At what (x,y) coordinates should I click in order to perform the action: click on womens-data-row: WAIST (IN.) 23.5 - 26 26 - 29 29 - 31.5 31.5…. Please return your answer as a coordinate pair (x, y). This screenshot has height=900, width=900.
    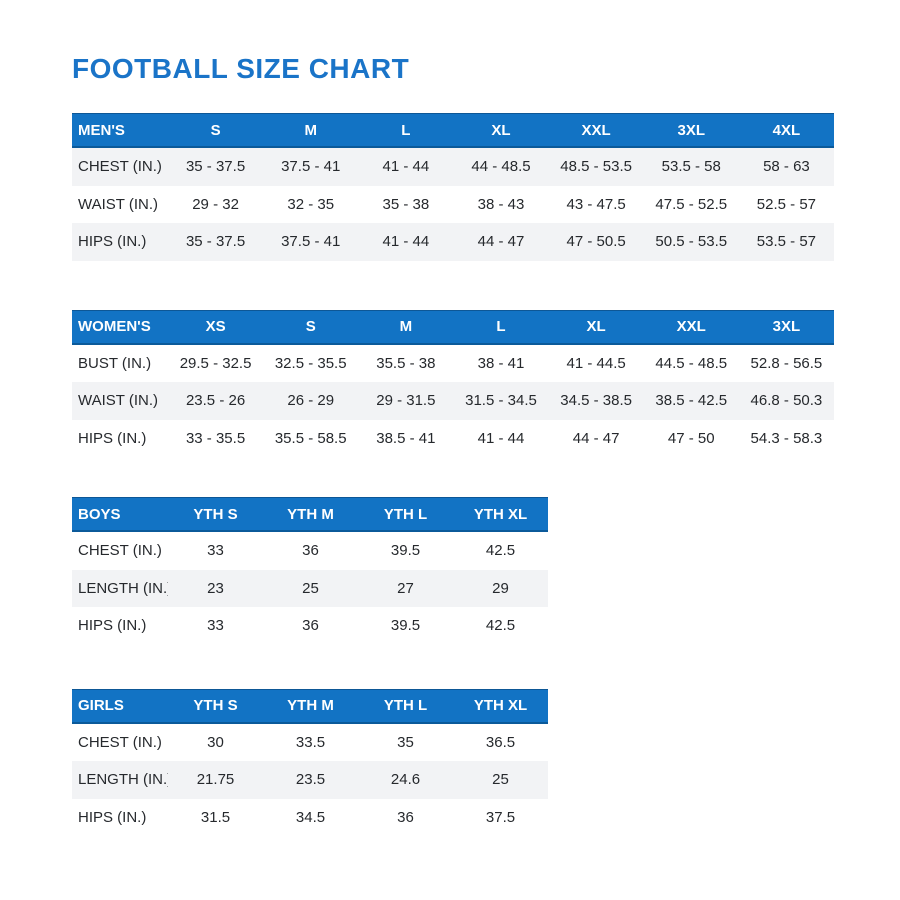
    Looking at the image, I should click on (453, 401).